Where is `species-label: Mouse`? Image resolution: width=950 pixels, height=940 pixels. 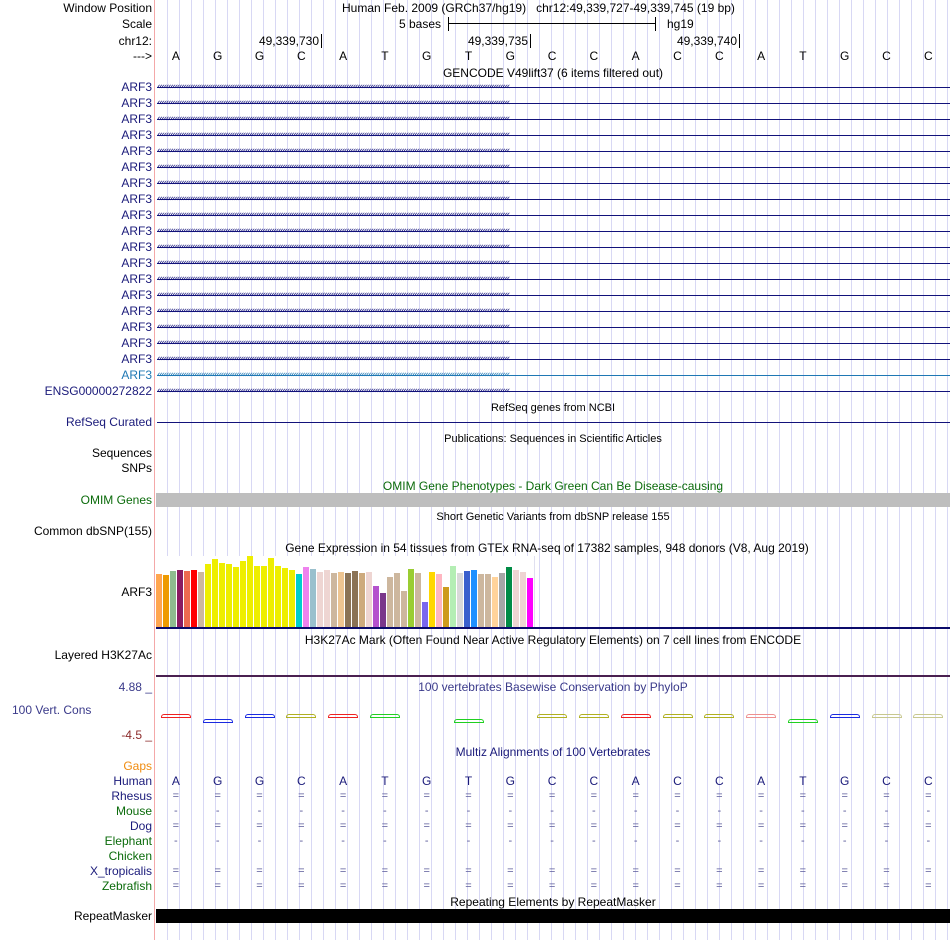 species-label: Mouse is located at coordinates (133, 811).